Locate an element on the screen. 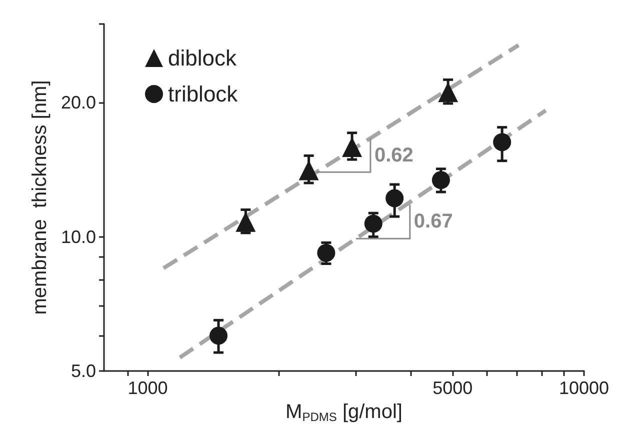  x-tick-label: 10000 is located at coordinates (584, 388).